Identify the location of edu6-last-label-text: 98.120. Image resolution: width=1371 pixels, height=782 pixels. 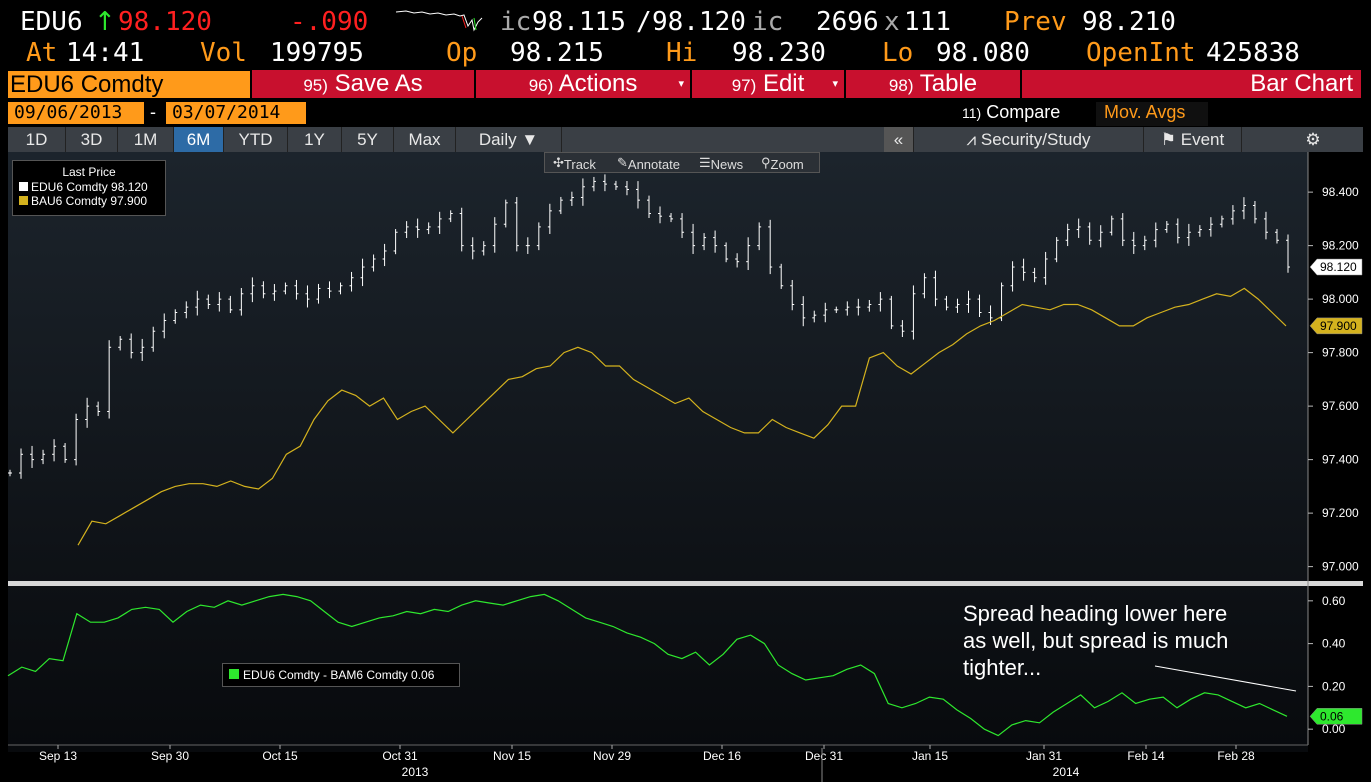
(1338, 267).